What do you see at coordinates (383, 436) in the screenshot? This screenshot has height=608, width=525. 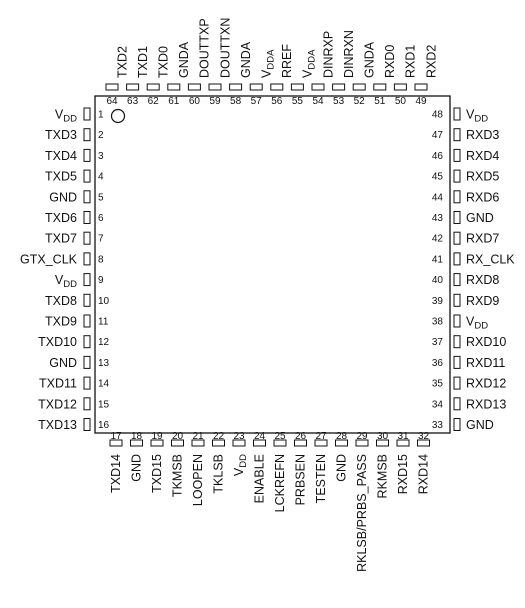 I see `pin-number: 30` at bounding box center [383, 436].